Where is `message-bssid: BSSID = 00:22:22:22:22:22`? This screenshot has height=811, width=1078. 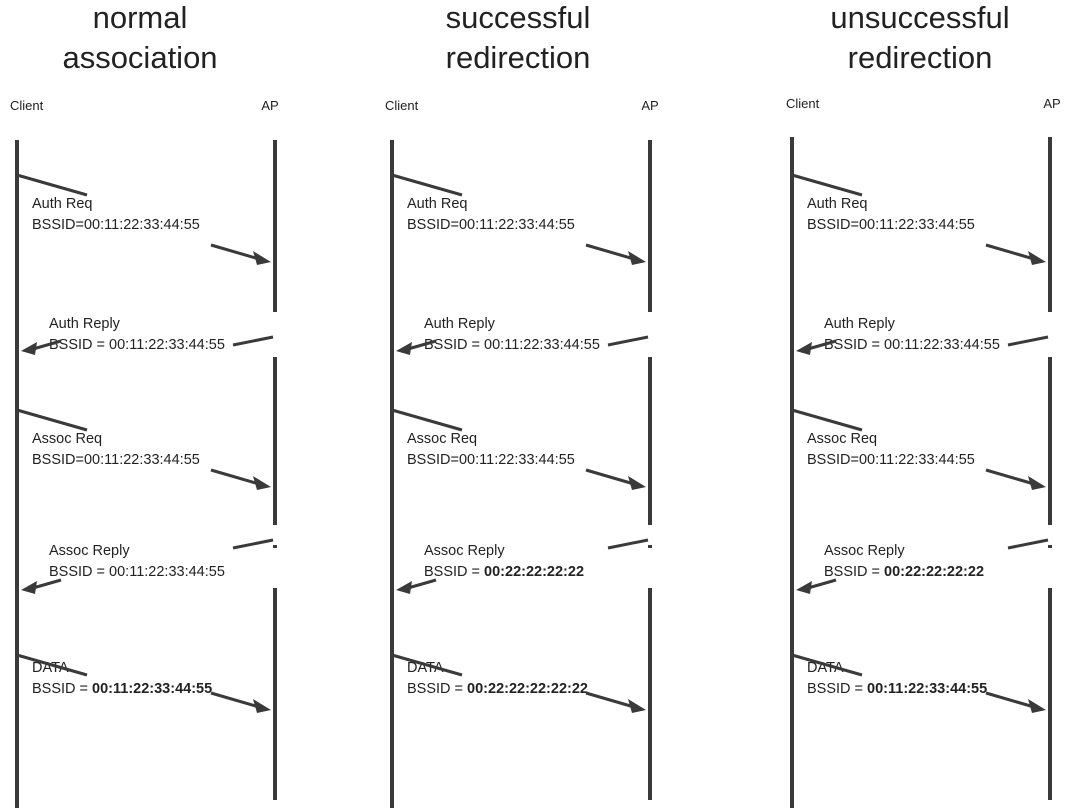 message-bssid: BSSID = 00:22:22:22:22:22 is located at coordinates (497, 689).